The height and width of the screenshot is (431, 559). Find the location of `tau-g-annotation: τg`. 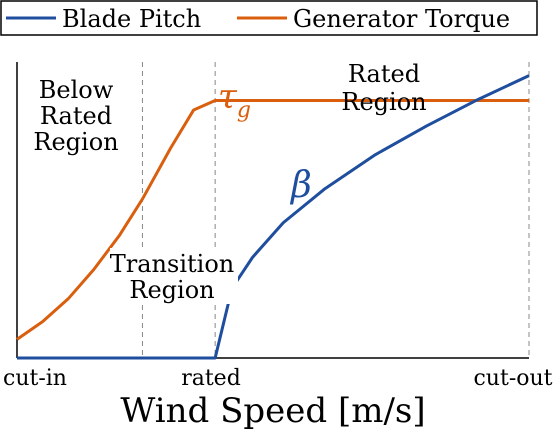

tau-g-annotation: τg is located at coordinates (234, 100).